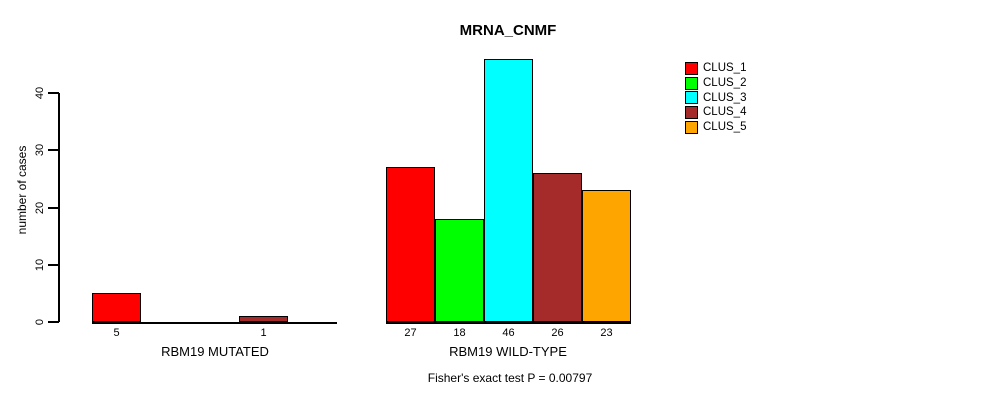 The image size is (990, 400). I want to click on chart-title: MRNA_CNMF, so click(508, 30).